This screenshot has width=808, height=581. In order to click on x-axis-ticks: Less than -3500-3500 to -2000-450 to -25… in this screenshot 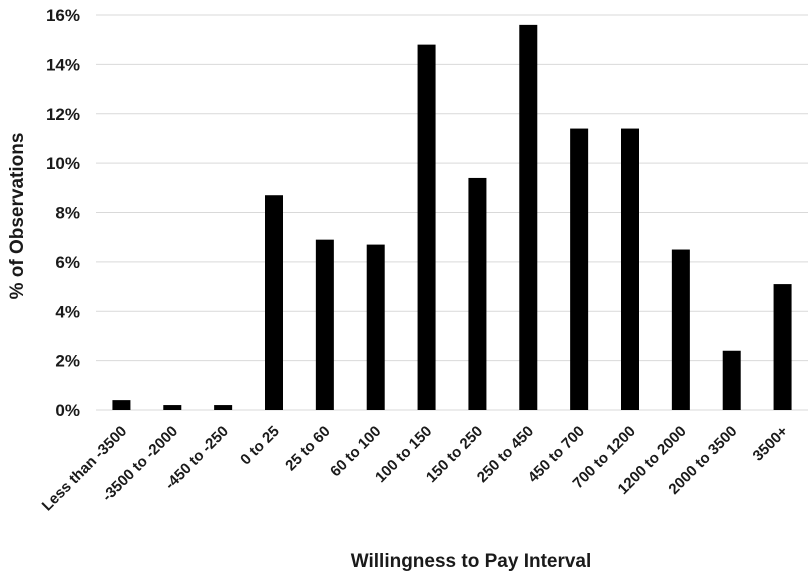, I will do `click(415, 469)`.